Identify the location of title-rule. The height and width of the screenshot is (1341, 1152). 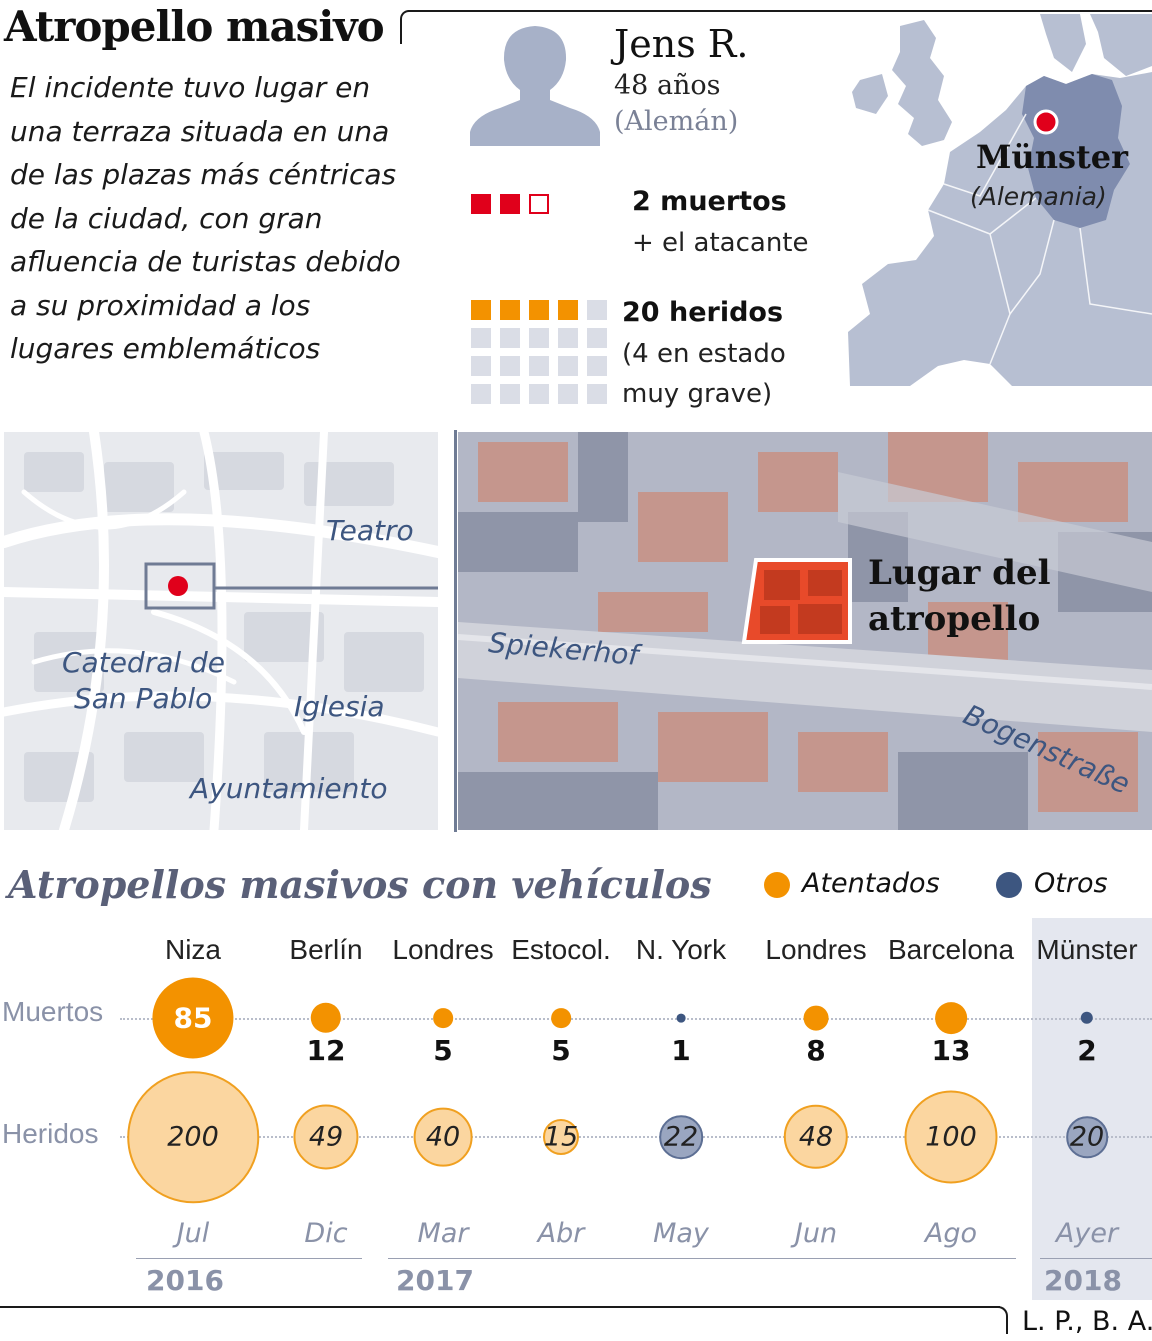
(780, 11).